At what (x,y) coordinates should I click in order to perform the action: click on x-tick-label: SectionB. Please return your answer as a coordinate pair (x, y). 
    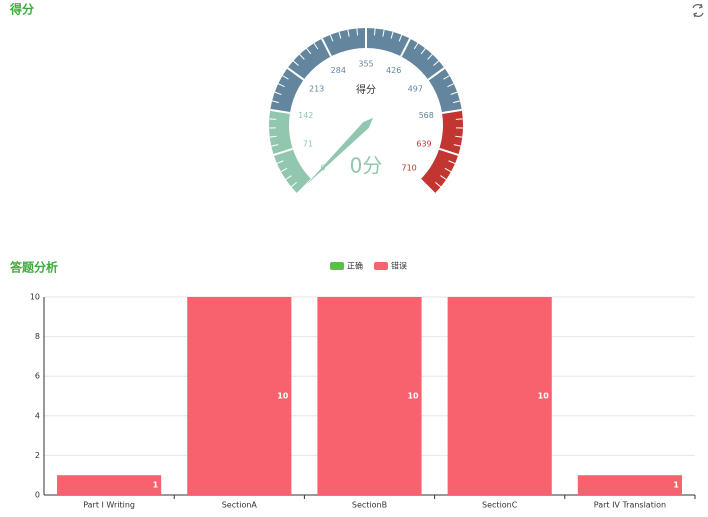
    Looking at the image, I should click on (369, 505).